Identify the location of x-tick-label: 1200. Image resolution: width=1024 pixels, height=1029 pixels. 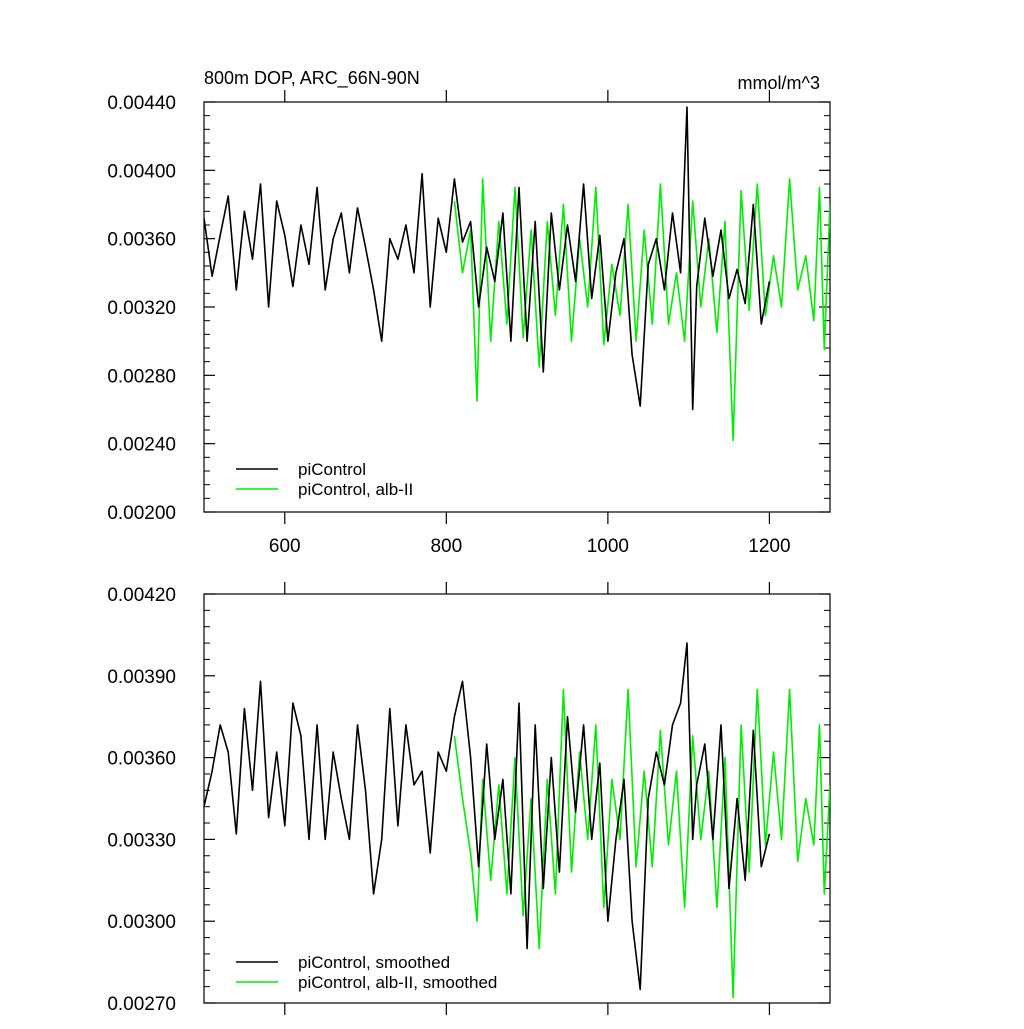
(769, 546).